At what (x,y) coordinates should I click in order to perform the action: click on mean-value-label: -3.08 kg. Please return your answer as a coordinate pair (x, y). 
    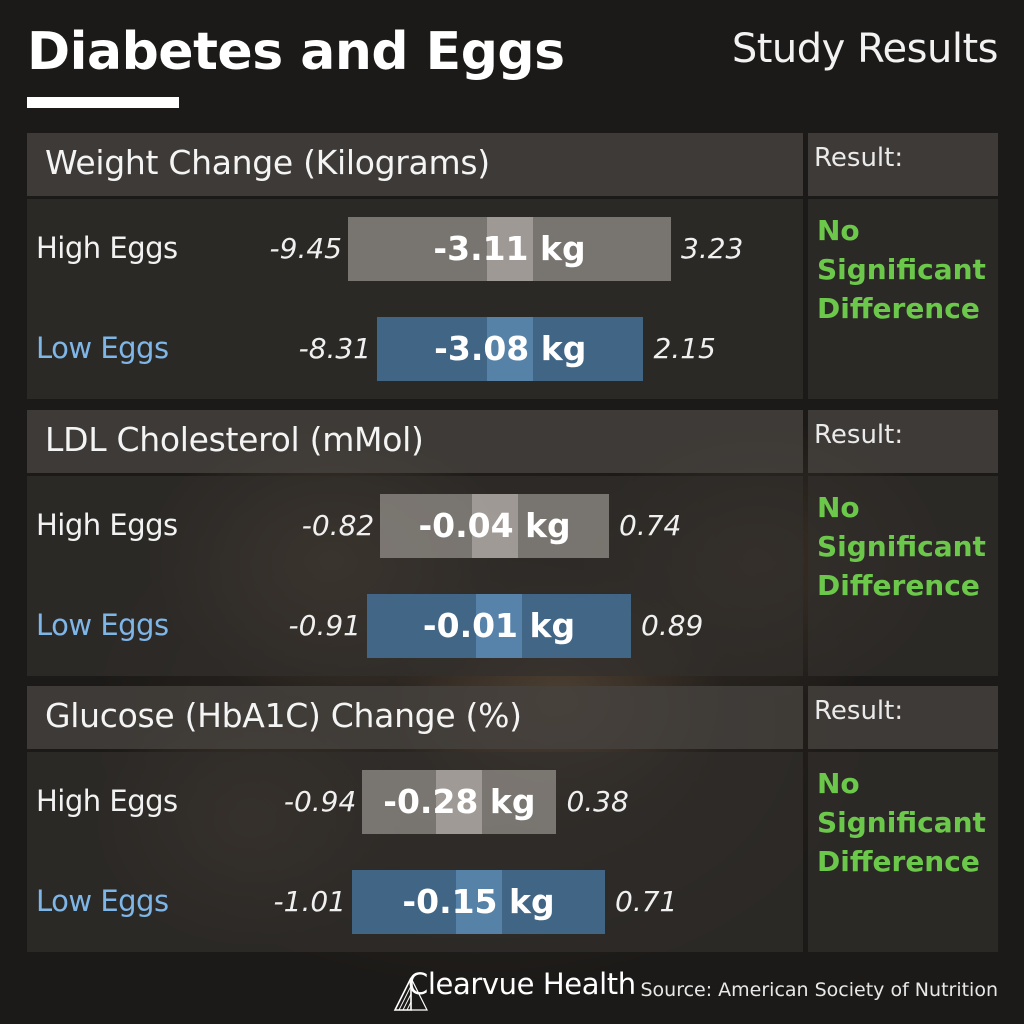
    Looking at the image, I should click on (510, 348).